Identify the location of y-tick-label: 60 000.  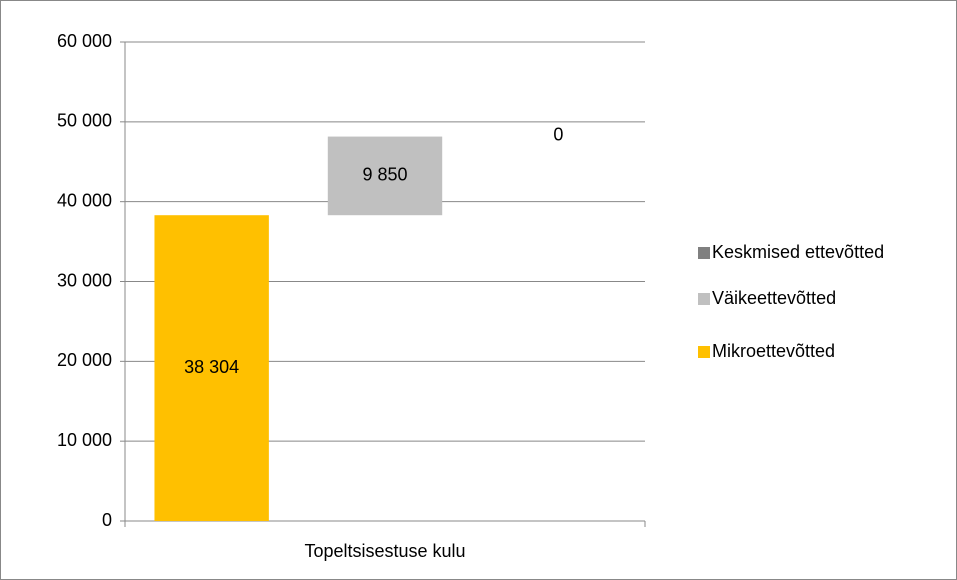
(84, 41).